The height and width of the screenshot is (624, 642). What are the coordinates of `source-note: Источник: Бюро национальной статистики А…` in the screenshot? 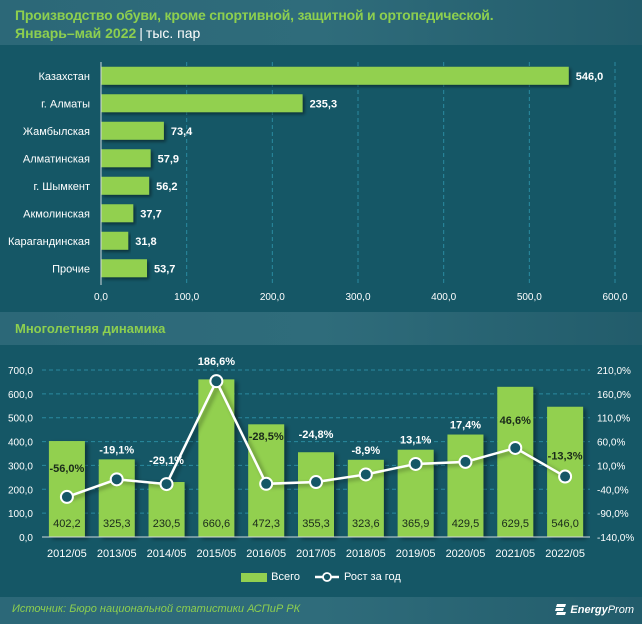 It's located at (156, 609).